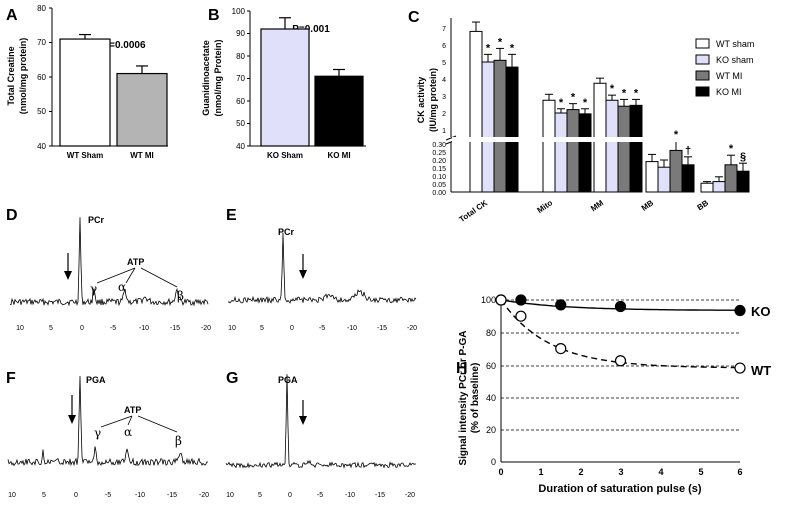  Describe the element at coordinates (652, 177) in the screenshot. I see `bar-wt-sham-mb` at that location.